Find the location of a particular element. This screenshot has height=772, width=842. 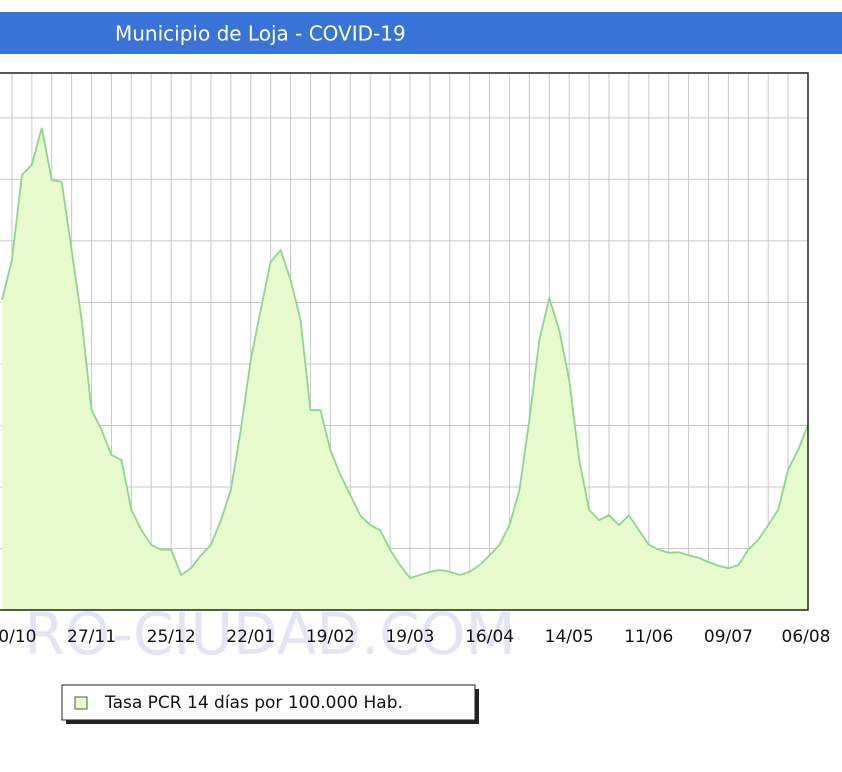

legend-label: Tasa PCR 14 días por 100.000 Hab. is located at coordinates (253, 703).